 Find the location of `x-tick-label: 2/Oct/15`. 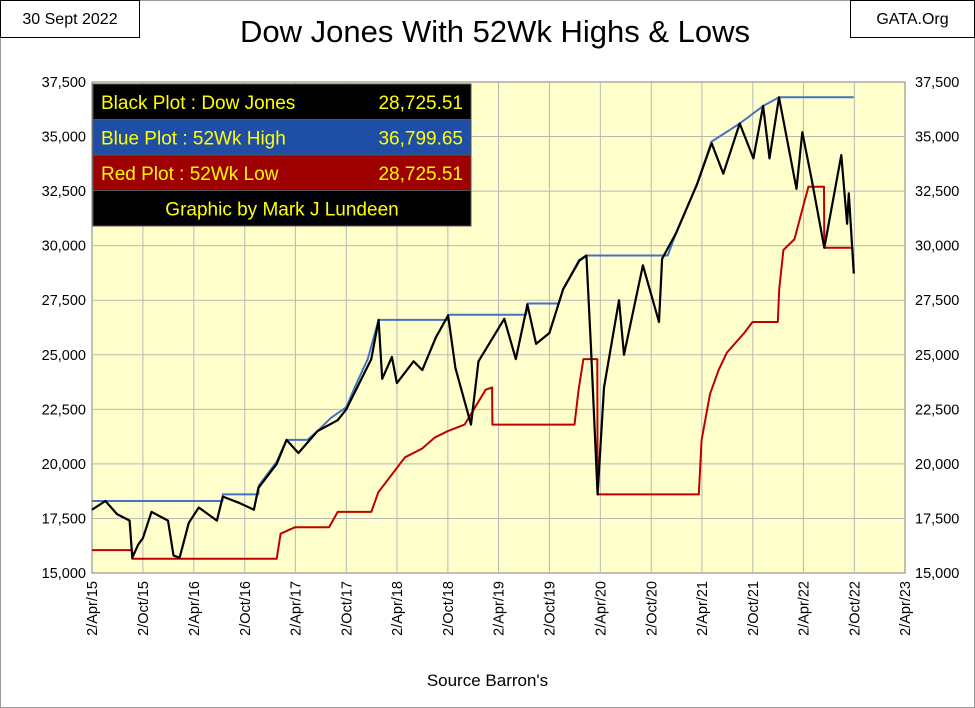

x-tick-label: 2/Oct/15 is located at coordinates (144, 608).